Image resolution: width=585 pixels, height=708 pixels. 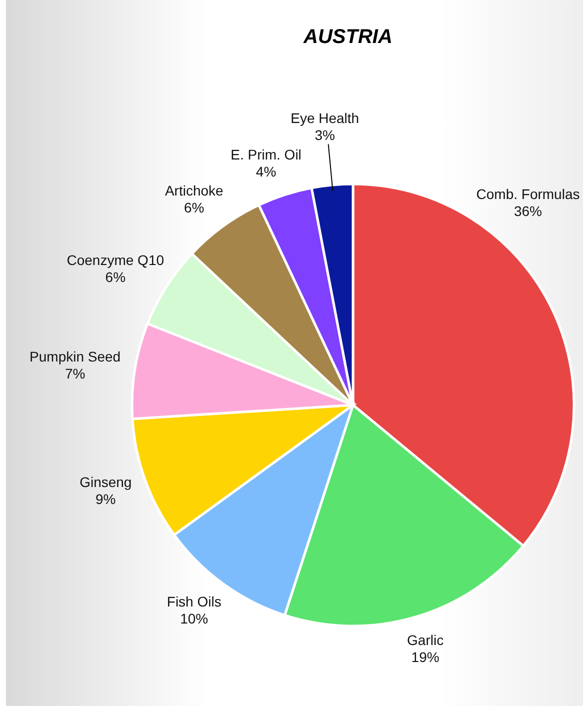 What do you see at coordinates (325, 118) in the screenshot?
I see `slice-label: Eye Health` at bounding box center [325, 118].